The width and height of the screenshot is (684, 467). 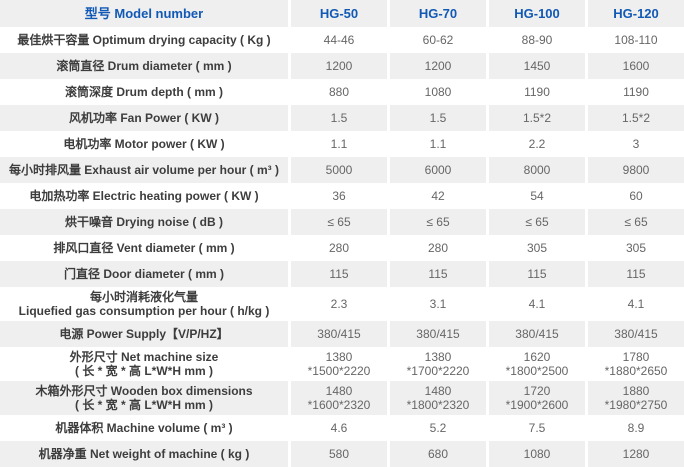 I want to click on spec-value: 88-90, so click(x=535, y=40).